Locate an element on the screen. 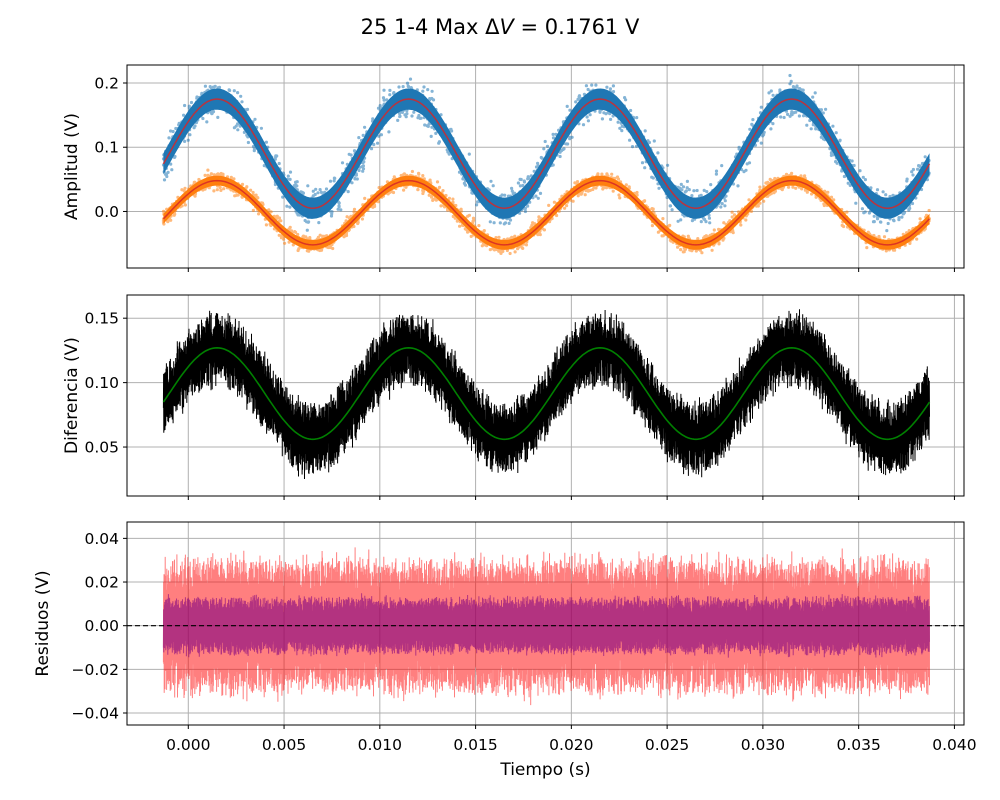  y-tick-label: 0.1 is located at coordinates (106, 148).